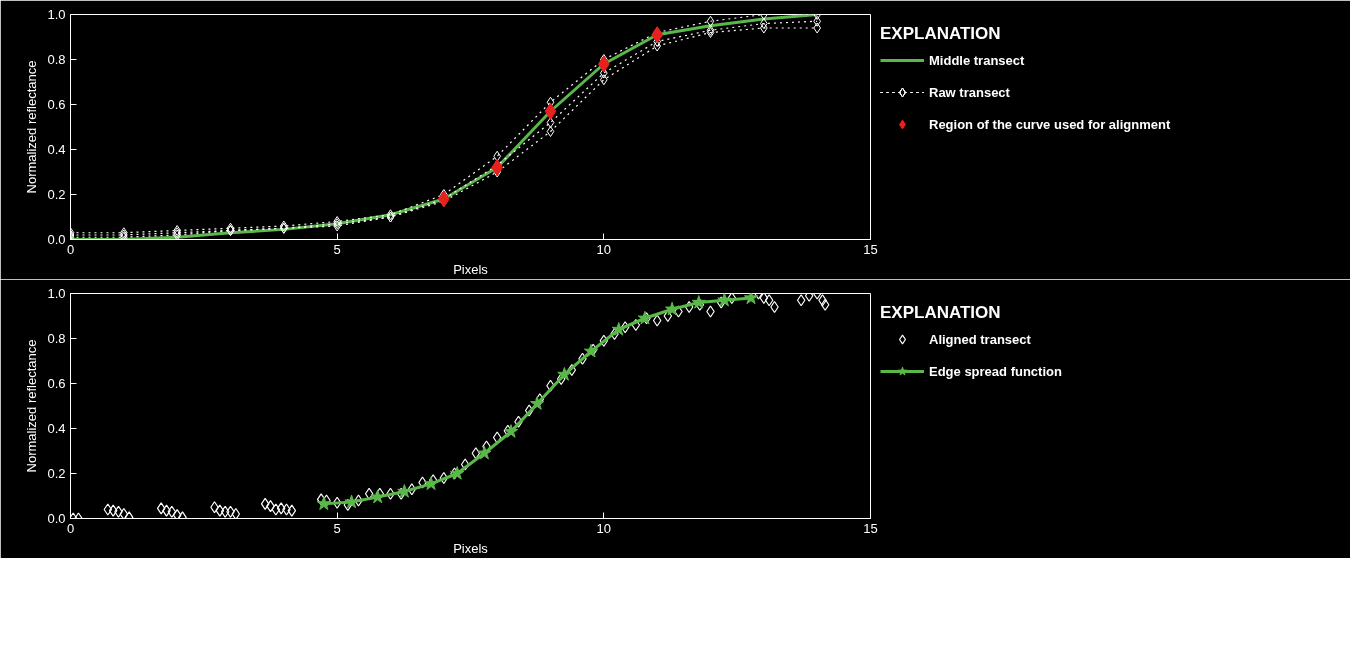 Image resolution: width=1350 pixels, height=649 pixels. I want to click on legend-label: Region of the curve used for alignment, so click(1050, 124).